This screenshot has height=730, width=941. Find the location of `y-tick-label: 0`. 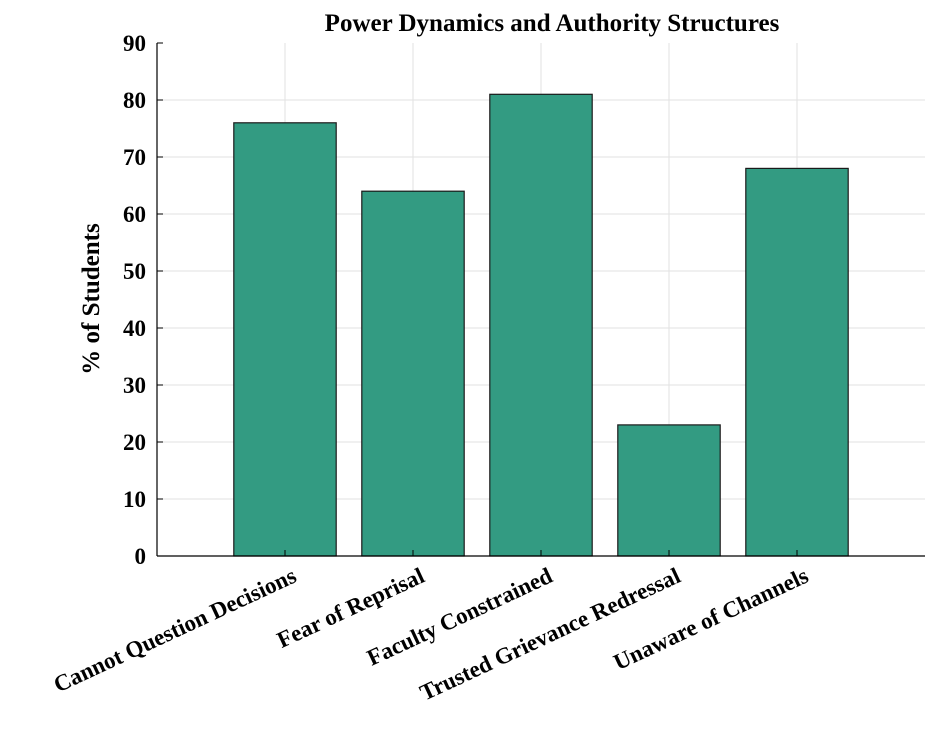

y-tick-label: 0 is located at coordinates (141, 556).